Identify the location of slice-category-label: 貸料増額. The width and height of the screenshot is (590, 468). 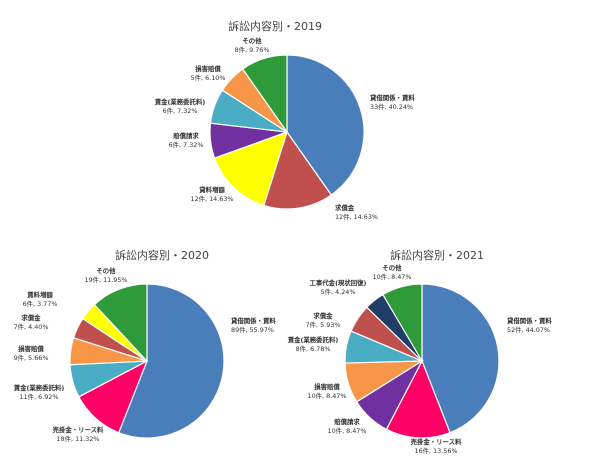
(211, 189).